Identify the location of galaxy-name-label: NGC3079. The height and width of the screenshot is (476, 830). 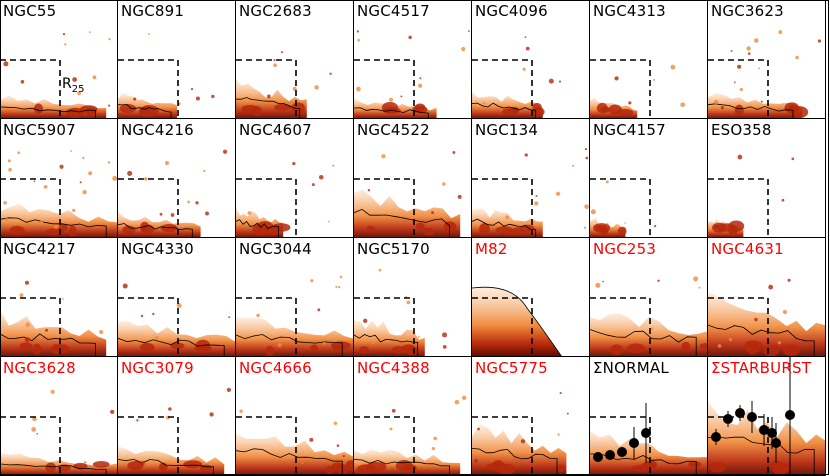
(157, 368).